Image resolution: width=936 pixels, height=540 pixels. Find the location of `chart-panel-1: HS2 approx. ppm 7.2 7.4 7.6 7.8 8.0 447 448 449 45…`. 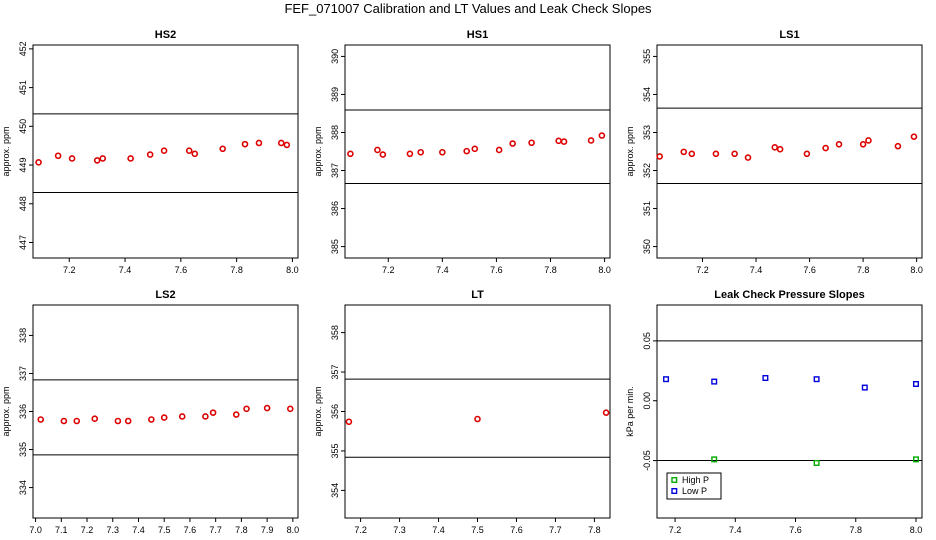

chart-panel-1: HS2 approx. ppm 7.2 7.4 7.6 7.8 8.0 447 448 449 45… is located at coordinates (150, 152).